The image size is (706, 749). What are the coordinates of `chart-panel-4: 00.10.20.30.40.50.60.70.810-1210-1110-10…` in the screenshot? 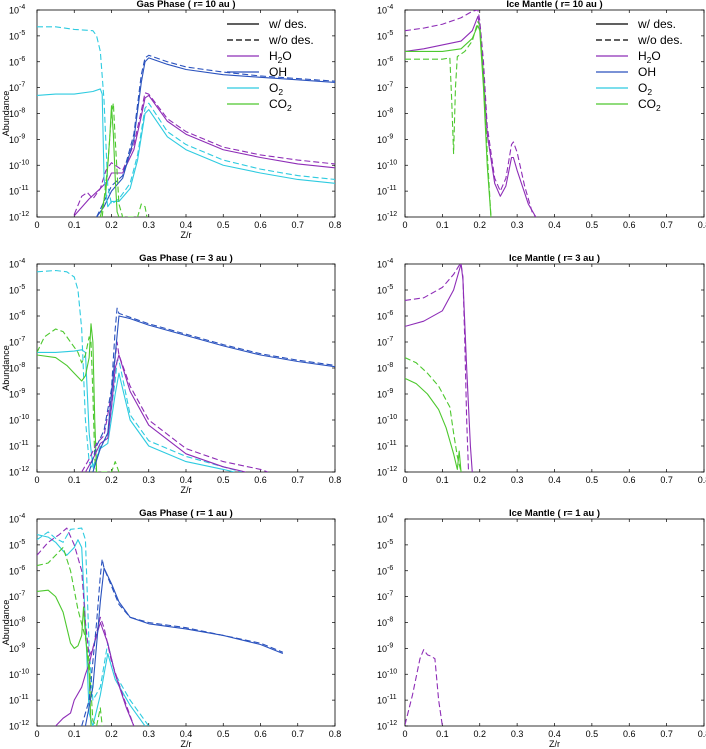 It's located at (541, 369).